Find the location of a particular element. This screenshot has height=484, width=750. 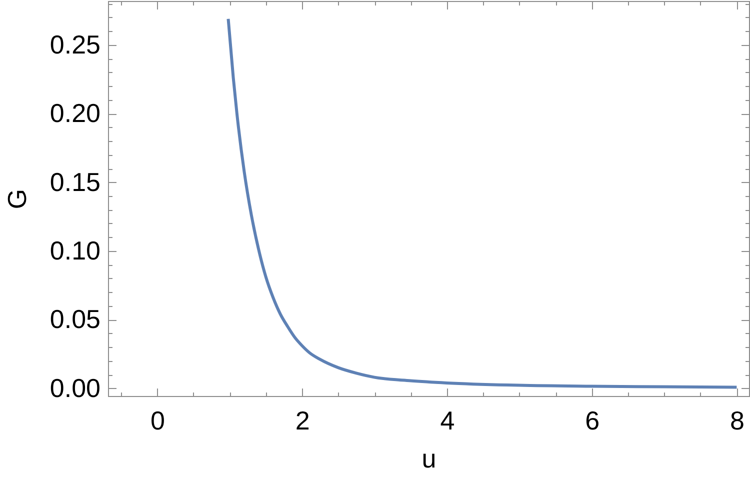

x-tick-label: 0 is located at coordinates (157, 421).